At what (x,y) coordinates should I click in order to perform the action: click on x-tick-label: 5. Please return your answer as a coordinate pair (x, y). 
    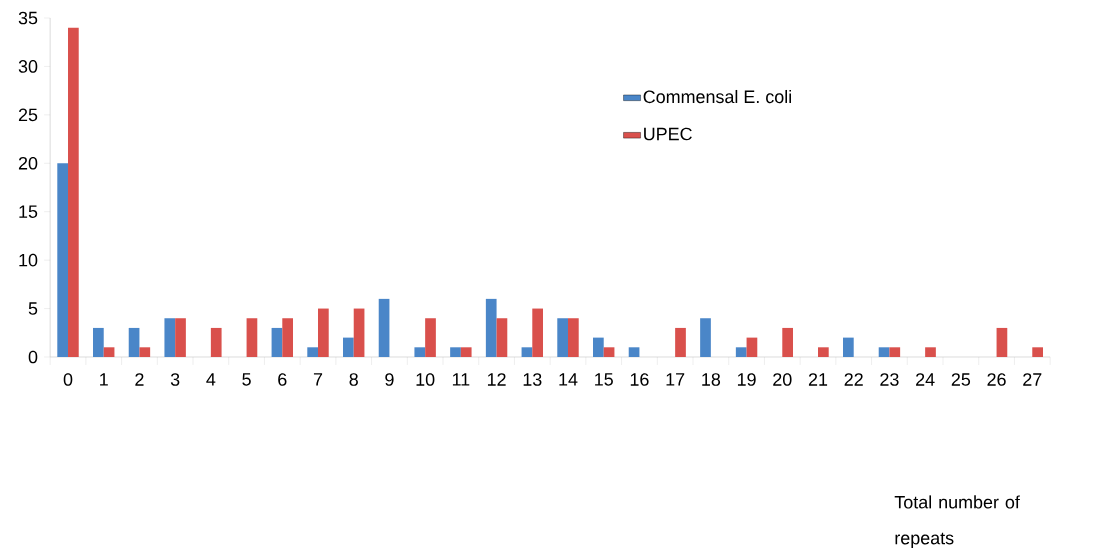
    Looking at the image, I should click on (246, 379).